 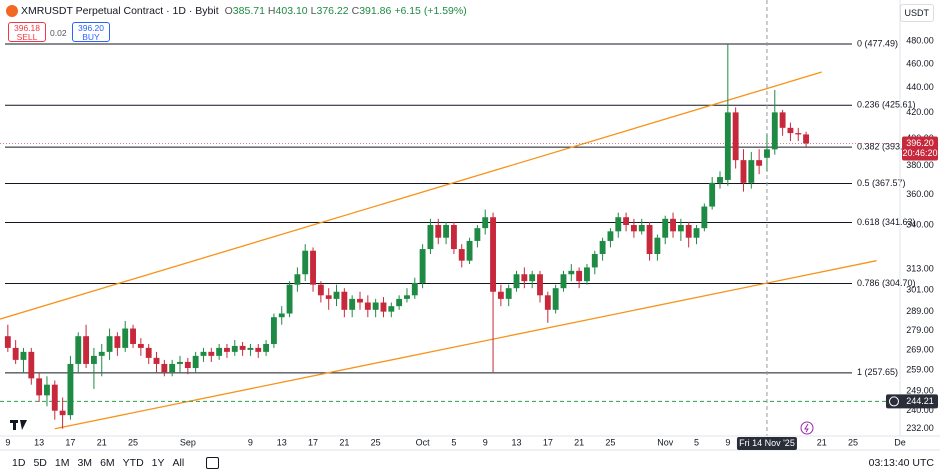 What do you see at coordinates (27, 37) in the screenshot?
I see `sell-label: SELL` at bounding box center [27, 37].